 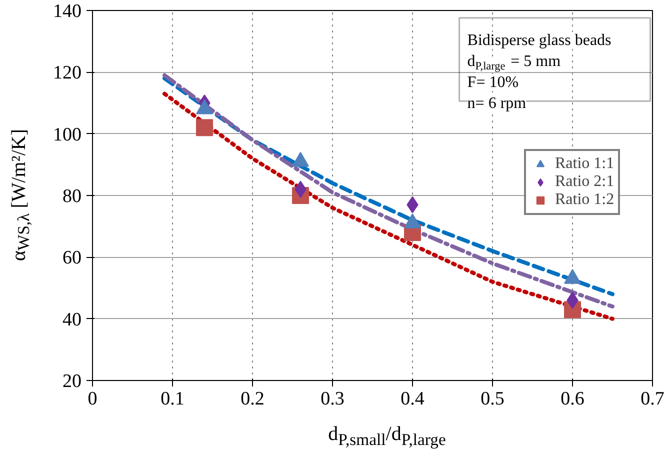 What do you see at coordinates (572, 399) in the screenshot?
I see `x-tick-label: 0.6` at bounding box center [572, 399].